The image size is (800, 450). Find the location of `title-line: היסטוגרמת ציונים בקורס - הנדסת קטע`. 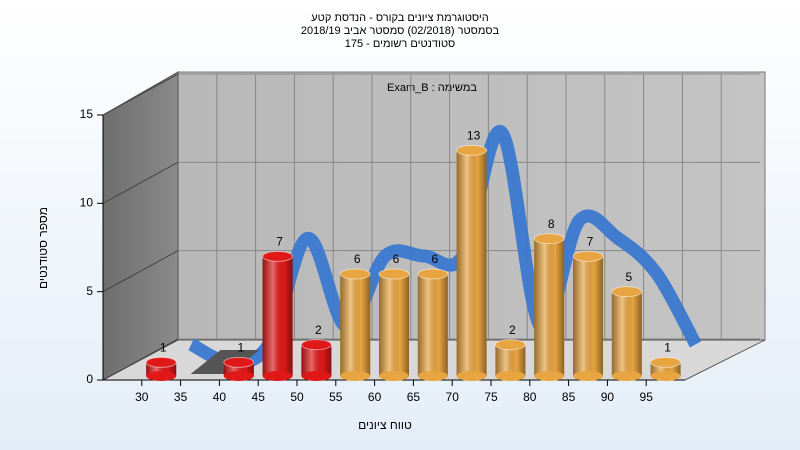

title-line: היסטוגרמת ציונים בקורס - הנדסת קטע is located at coordinates (400, 18).